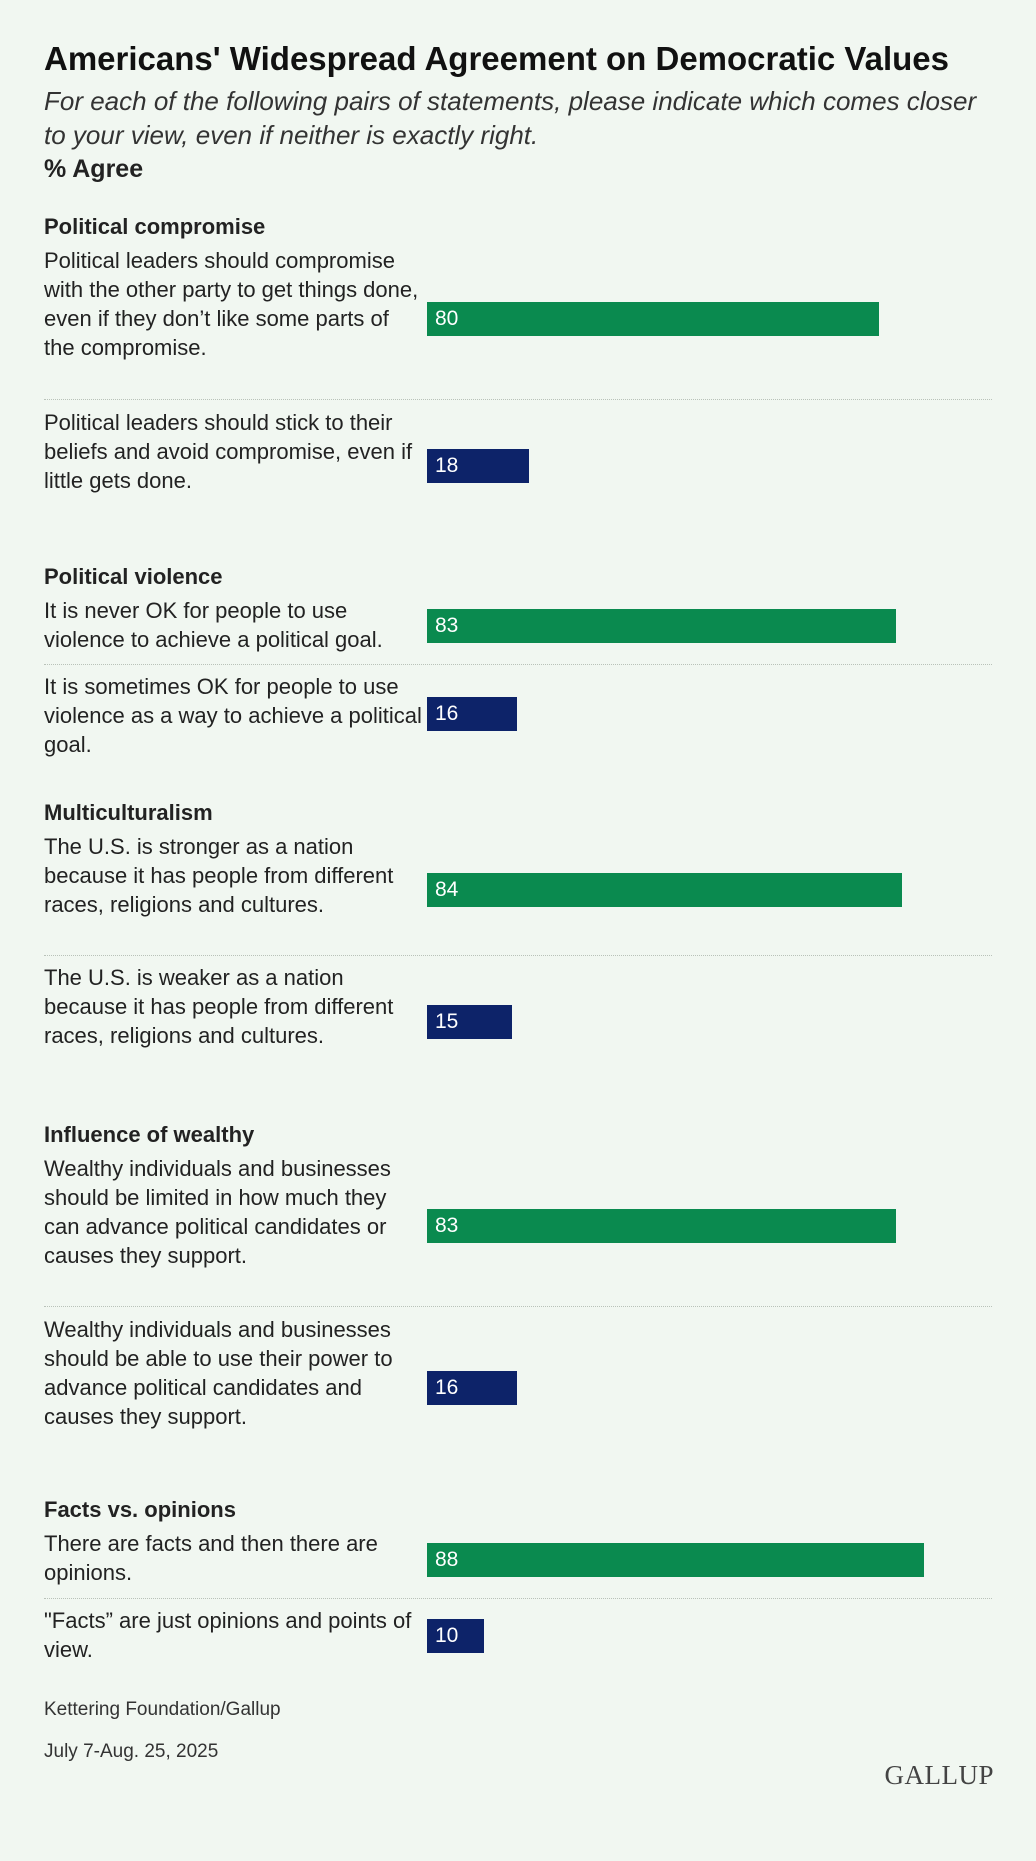 Image resolution: width=1036 pixels, height=1861 pixels. I want to click on bar-value-label: 15, so click(447, 1021).